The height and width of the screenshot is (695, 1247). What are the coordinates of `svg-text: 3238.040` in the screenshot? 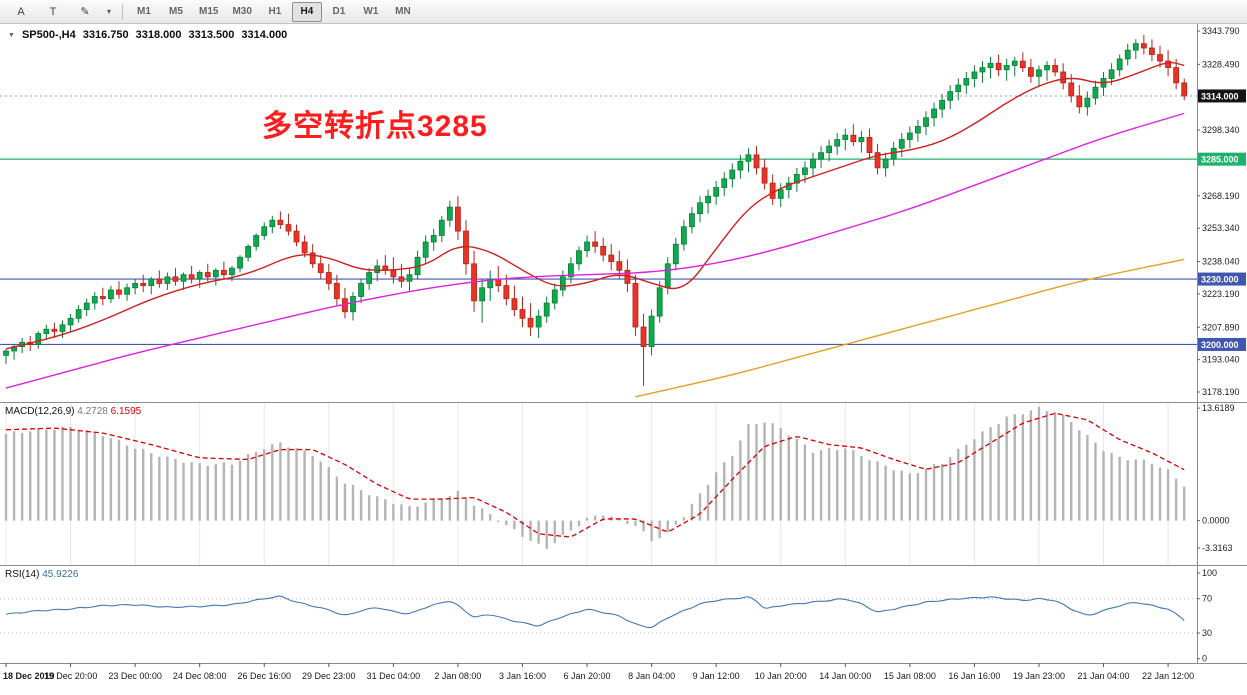 It's located at (1221, 262).